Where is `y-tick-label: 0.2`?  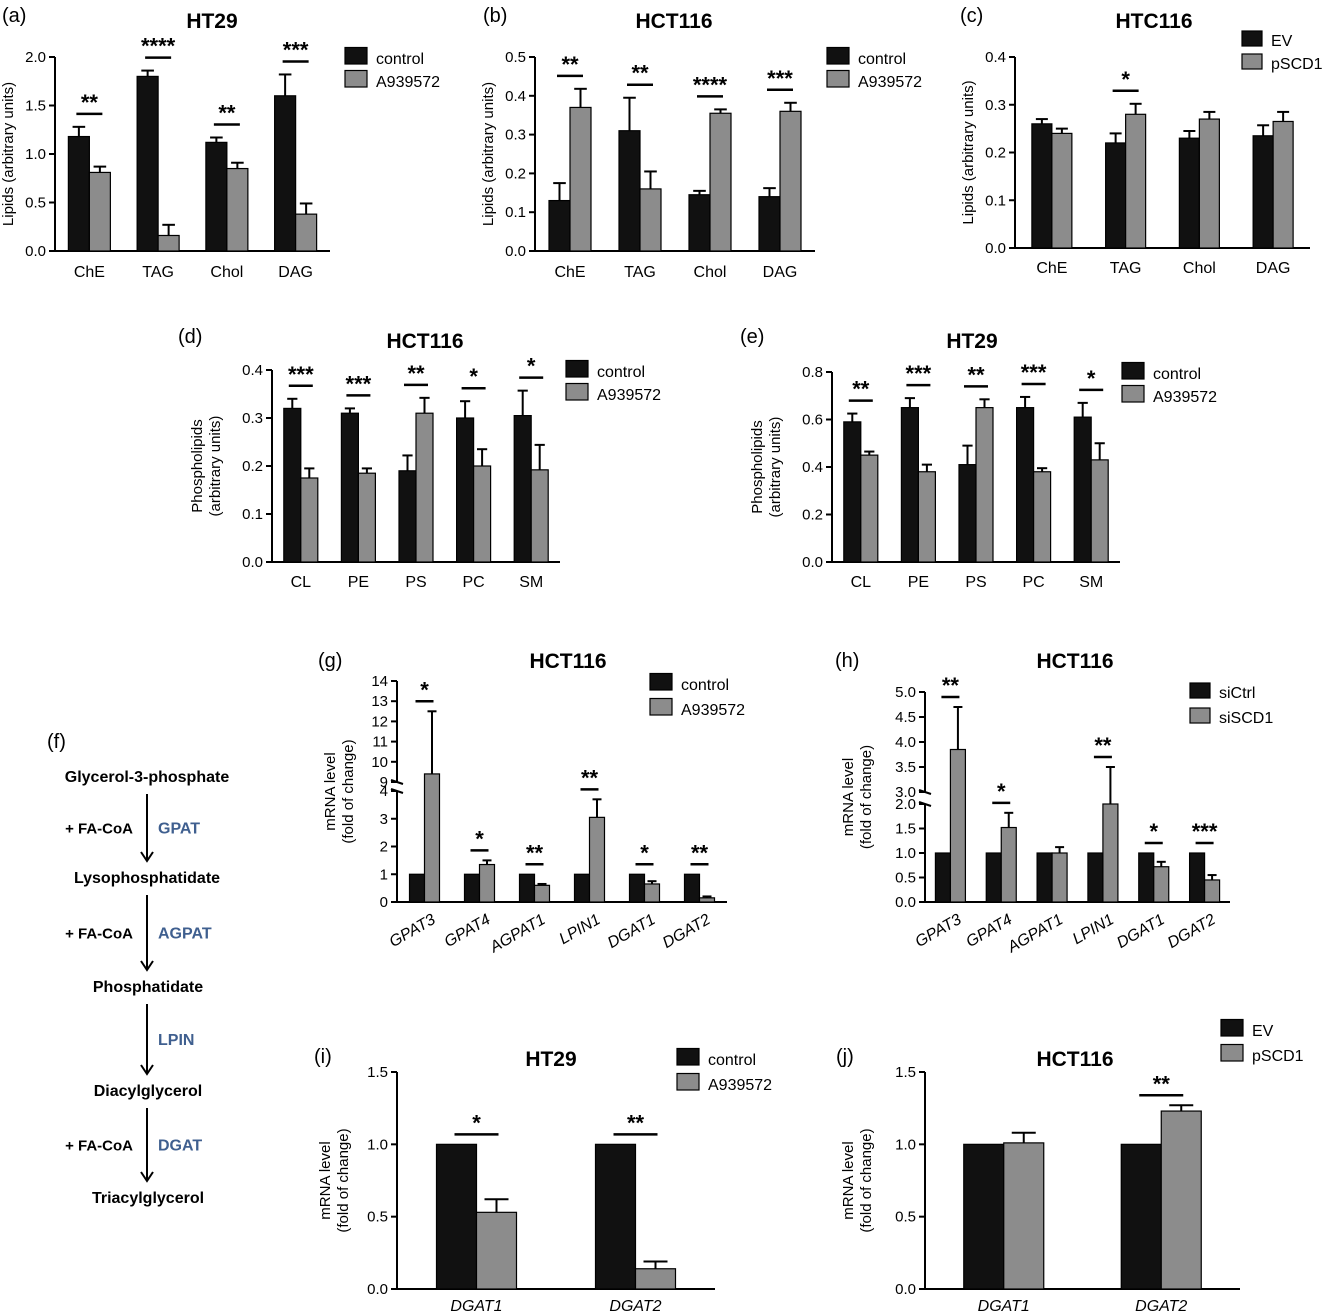
y-tick-label: 0.2 is located at coordinates (812, 515).